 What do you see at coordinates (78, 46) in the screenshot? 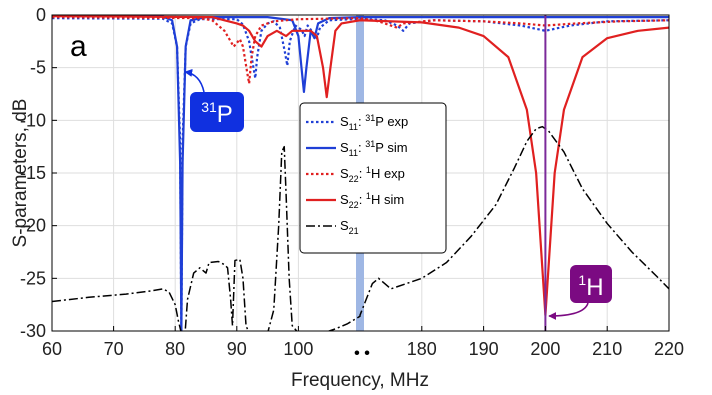
I see `panel-label: a` at bounding box center [78, 46].